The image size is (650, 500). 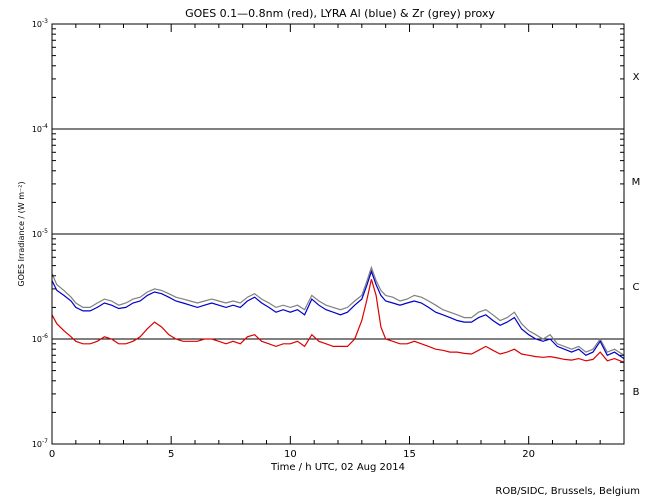 What do you see at coordinates (40, 233) in the screenshot?
I see `y-tick-label: 10⁻⁵` at bounding box center [40, 233].